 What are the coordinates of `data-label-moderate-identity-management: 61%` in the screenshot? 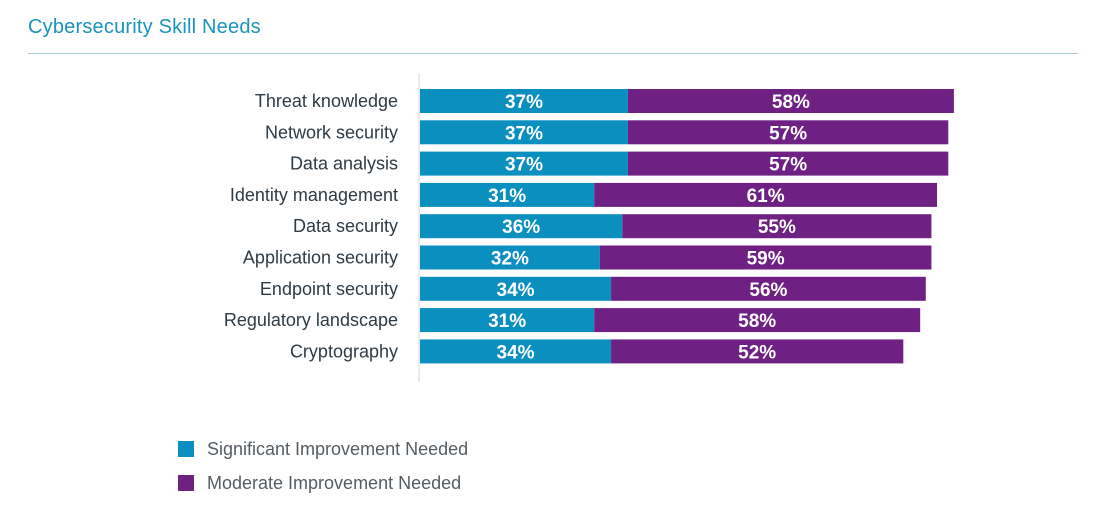 It's located at (766, 196).